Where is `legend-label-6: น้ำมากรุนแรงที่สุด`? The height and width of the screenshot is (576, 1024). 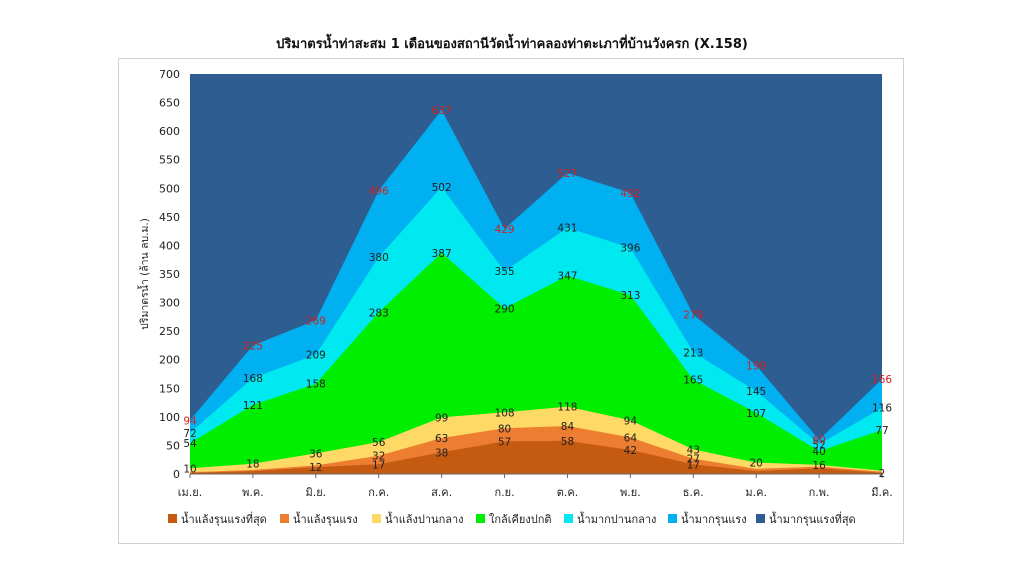 legend-label-6: น้ำมากรุนแรงที่สุด is located at coordinates (812, 518).